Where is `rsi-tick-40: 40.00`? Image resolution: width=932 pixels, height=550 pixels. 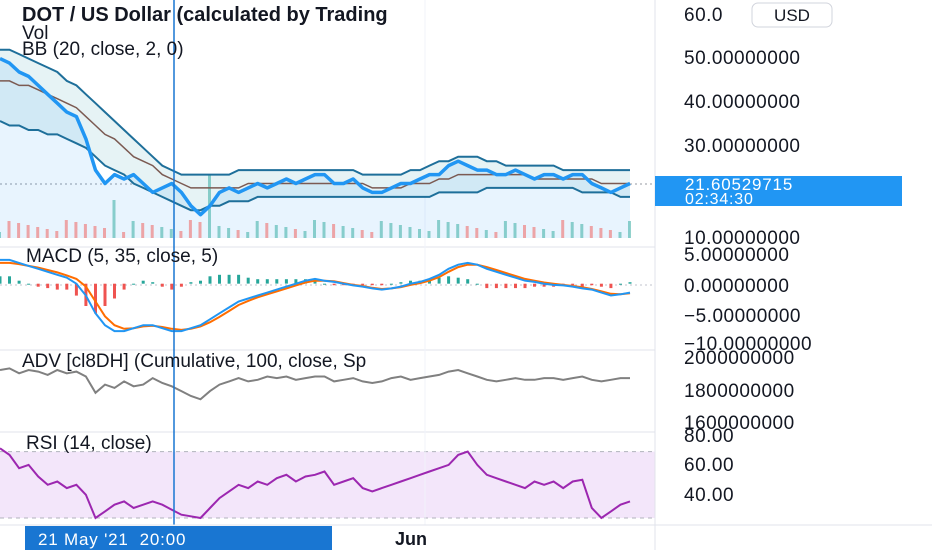
rsi-tick-40: 40.00 is located at coordinates (709, 495).